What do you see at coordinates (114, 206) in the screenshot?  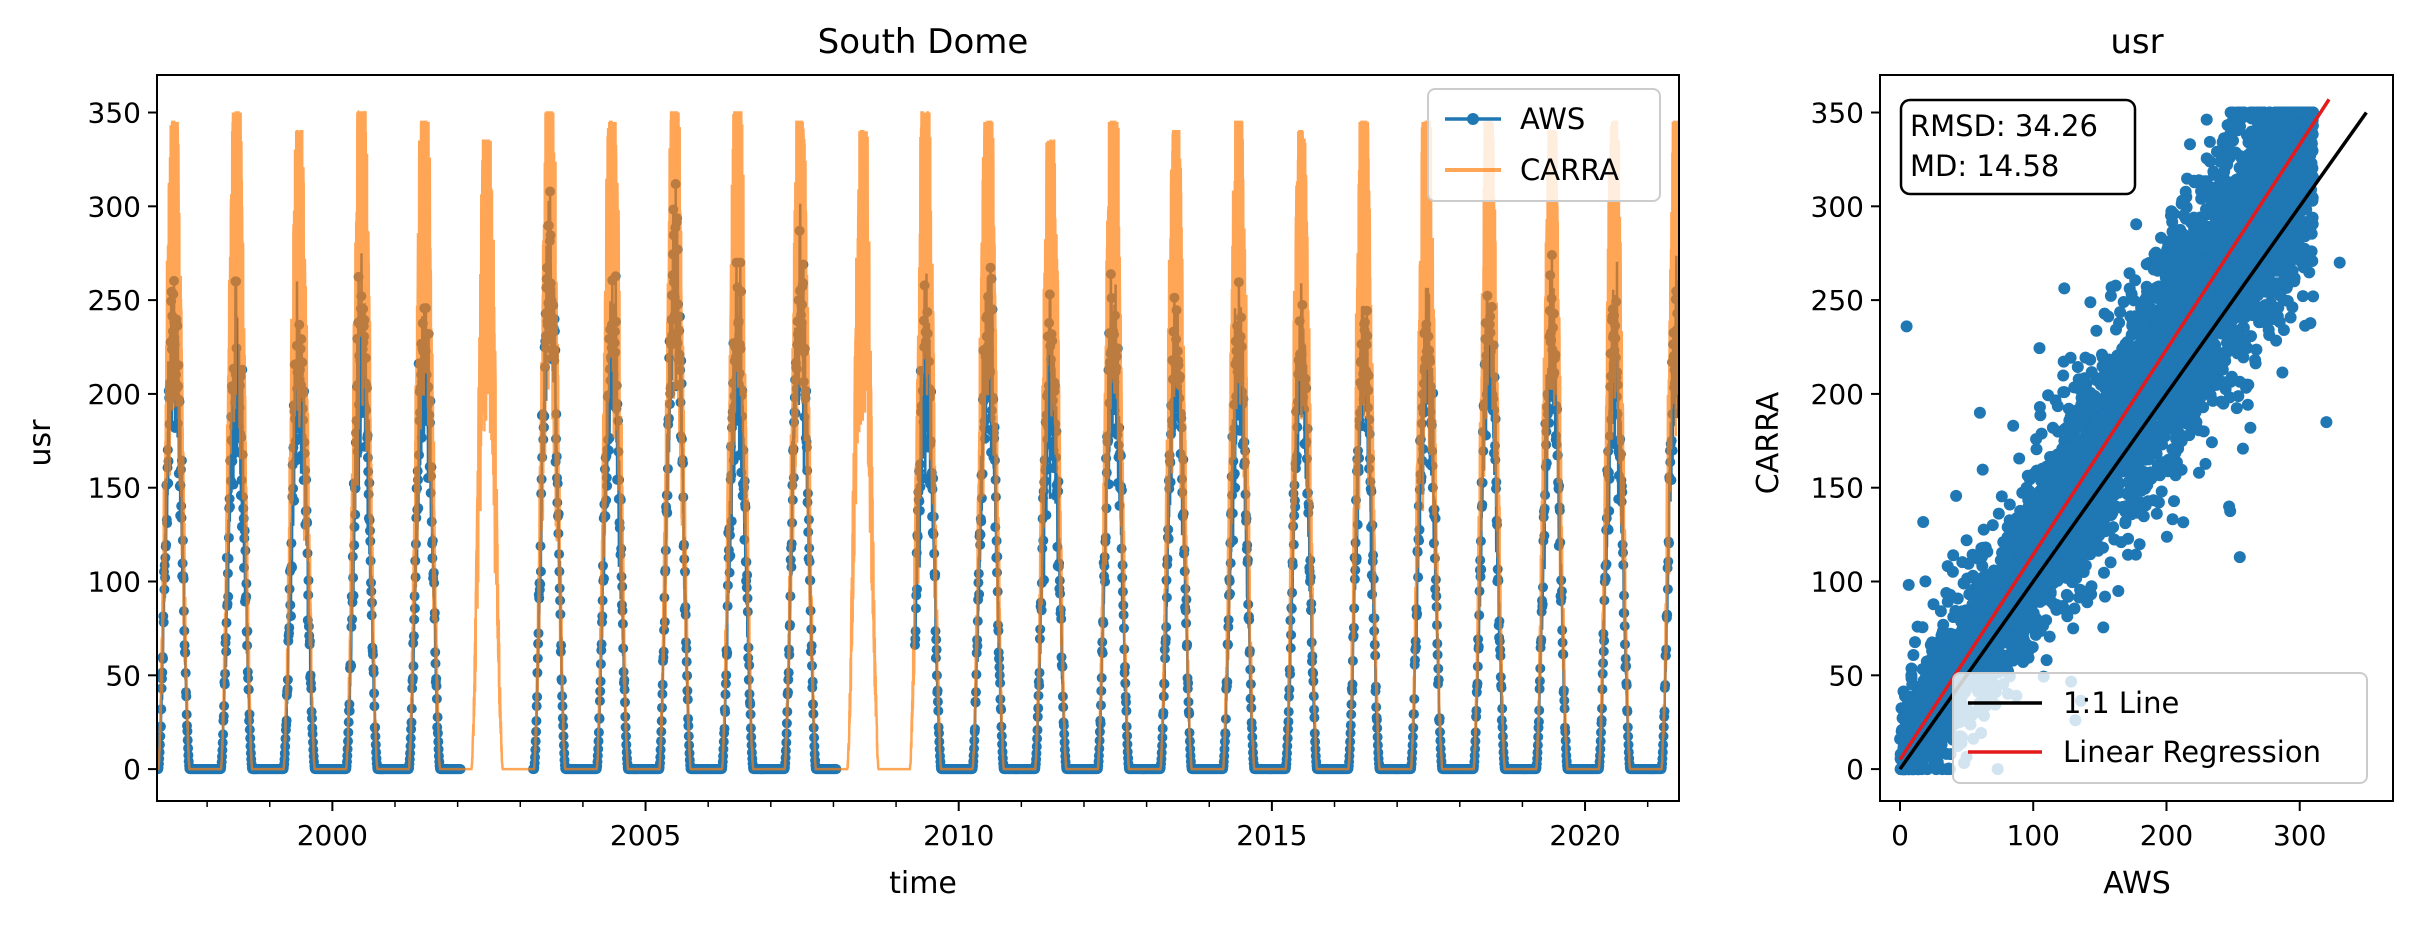 I see `y-tick-label: 300` at bounding box center [114, 206].